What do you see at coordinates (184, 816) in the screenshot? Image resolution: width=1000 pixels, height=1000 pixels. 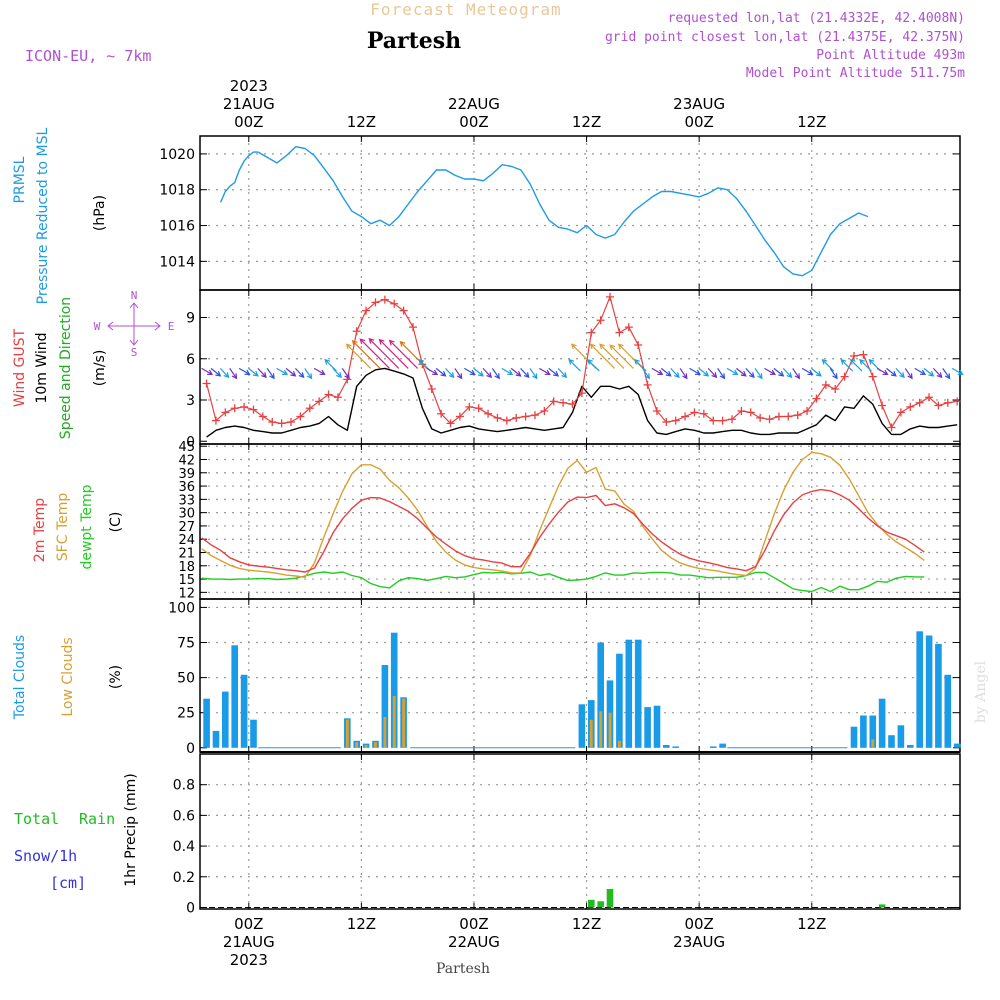 I see `y-tick-label: 0.6` at bounding box center [184, 816].